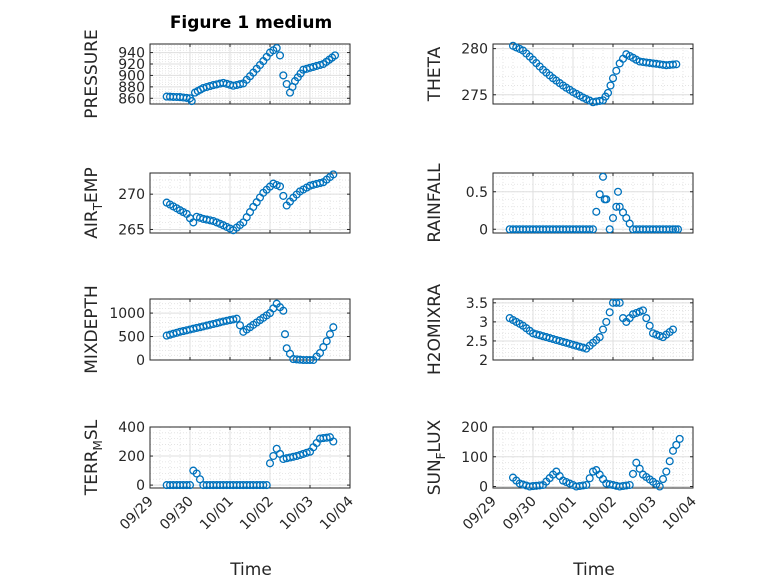 The width and height of the screenshot is (778, 583). I want to click on y-tick-label: 3, so click(483, 323).